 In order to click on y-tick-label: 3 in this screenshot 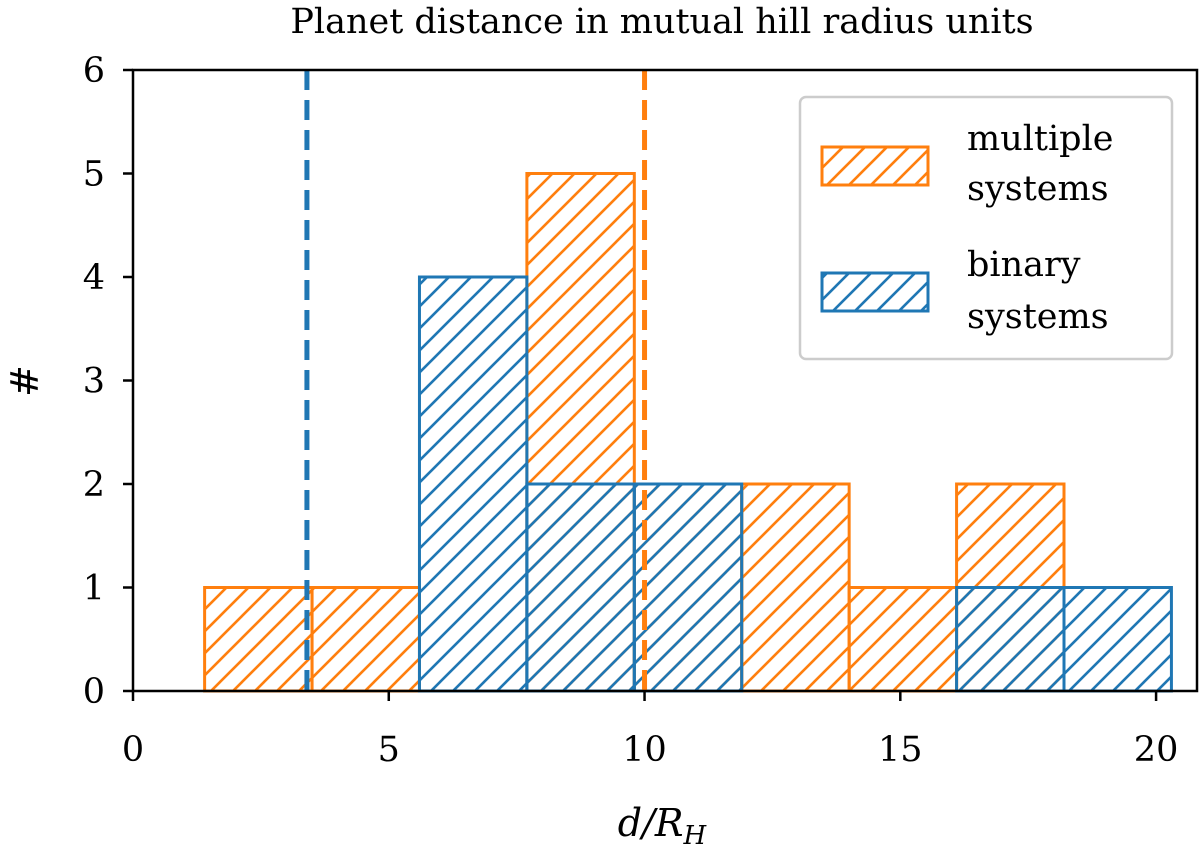, I will do `click(94, 382)`.